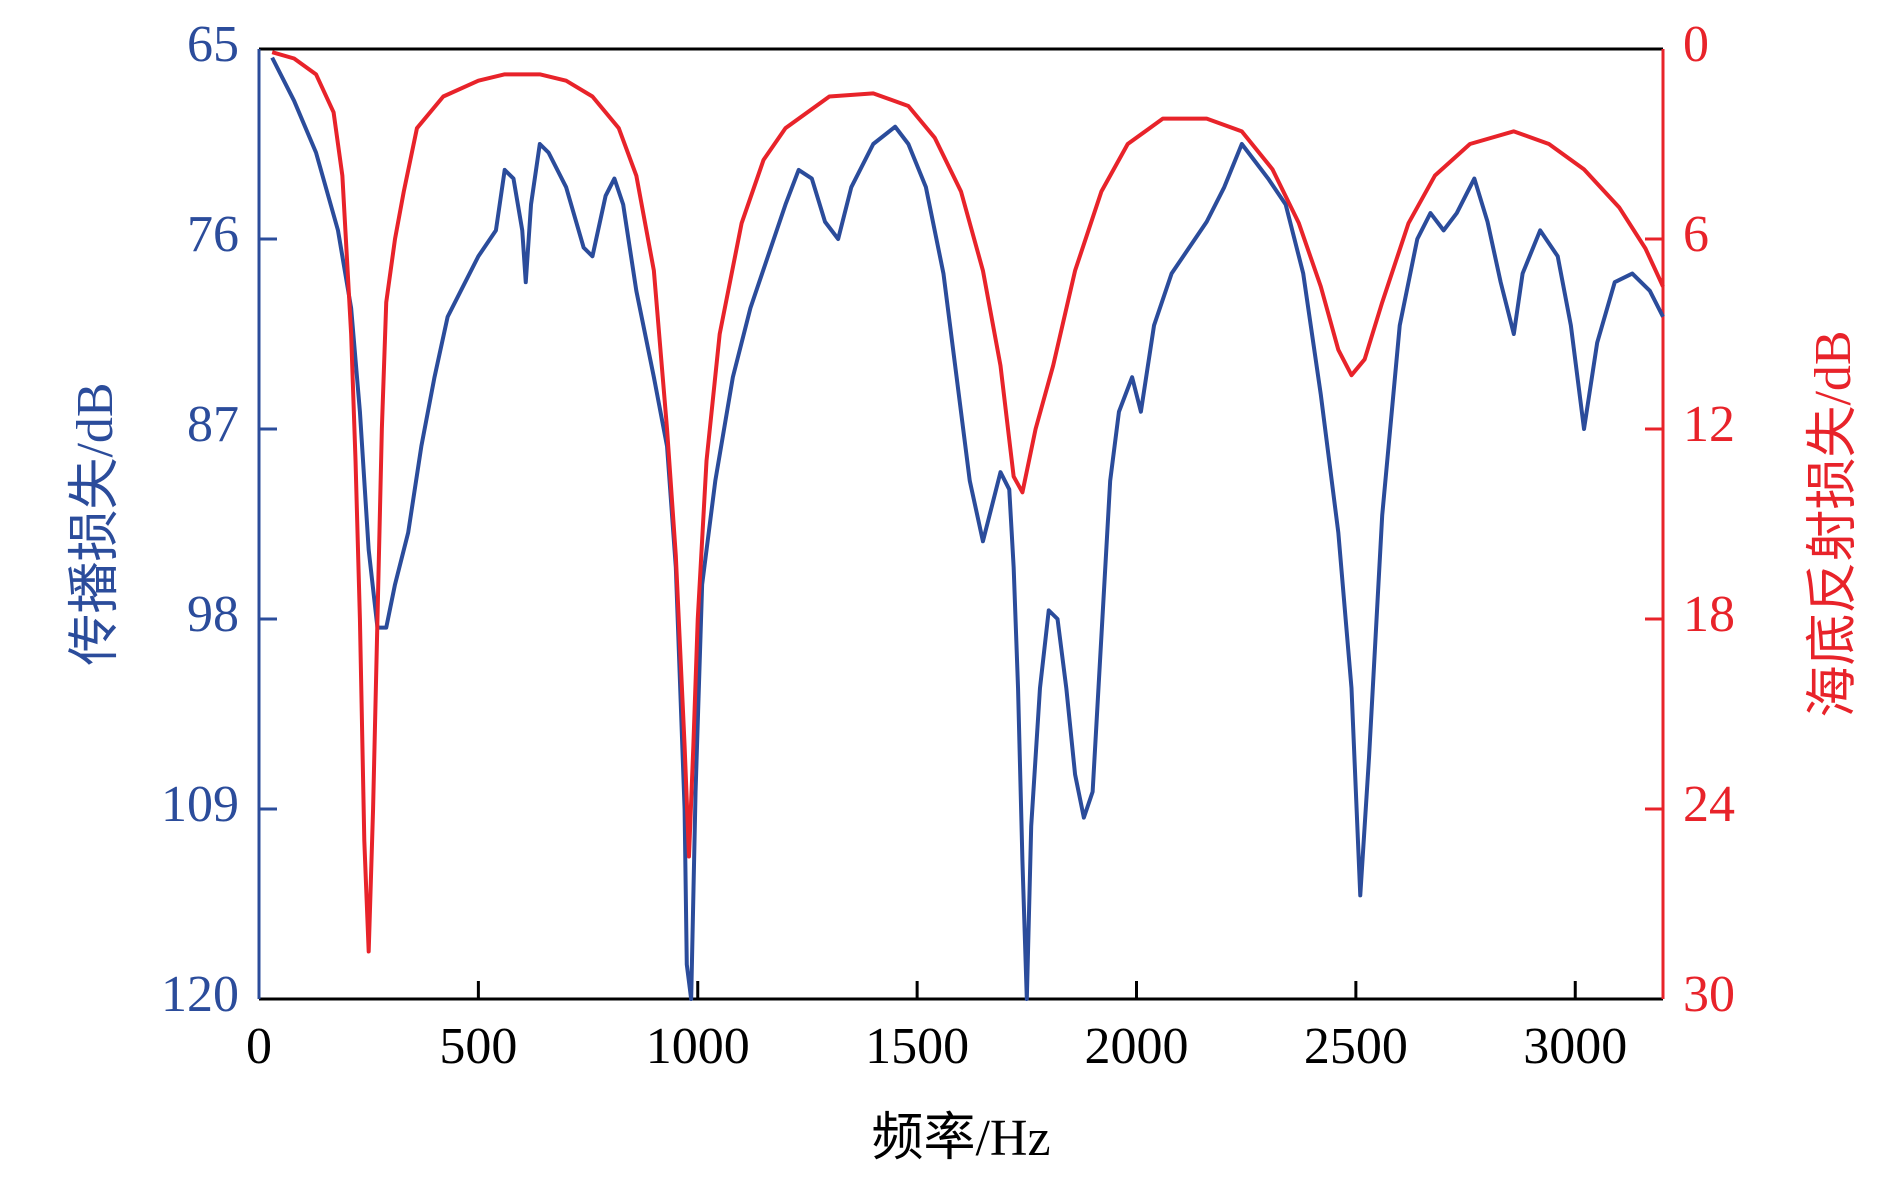 The width and height of the screenshot is (1890, 1187). I want to click on y2-tick-label: 6, so click(1696, 234).